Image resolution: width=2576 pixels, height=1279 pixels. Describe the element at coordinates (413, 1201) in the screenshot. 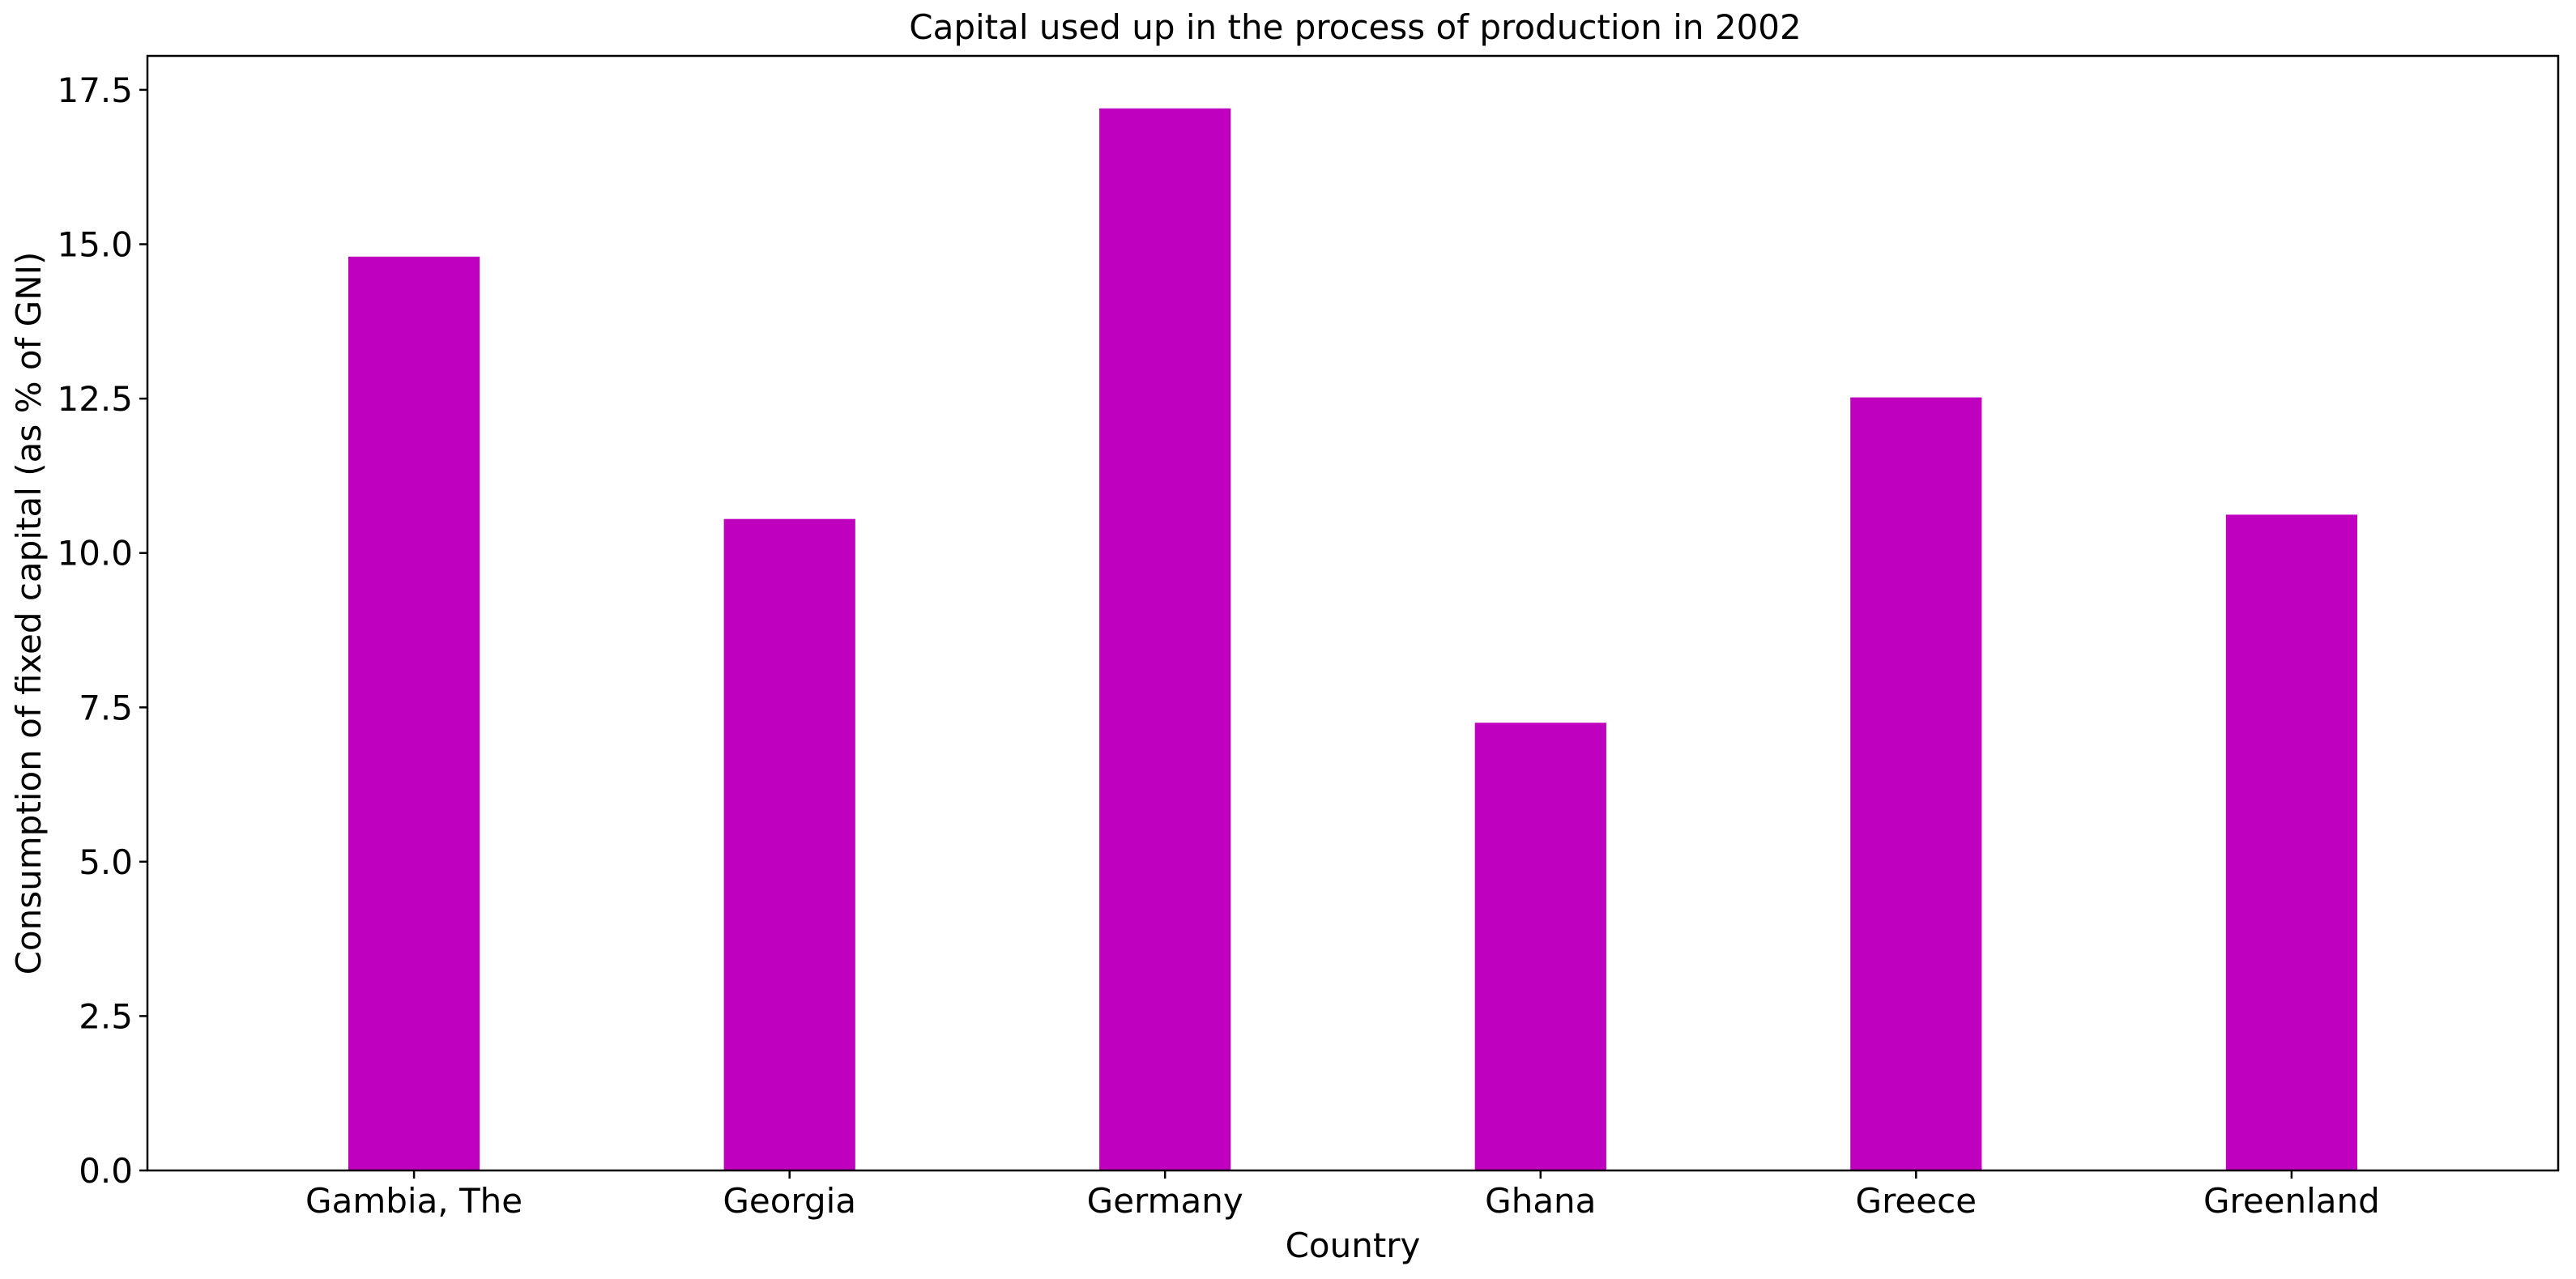

I see `x-tick-label: Gambia, The` at that location.